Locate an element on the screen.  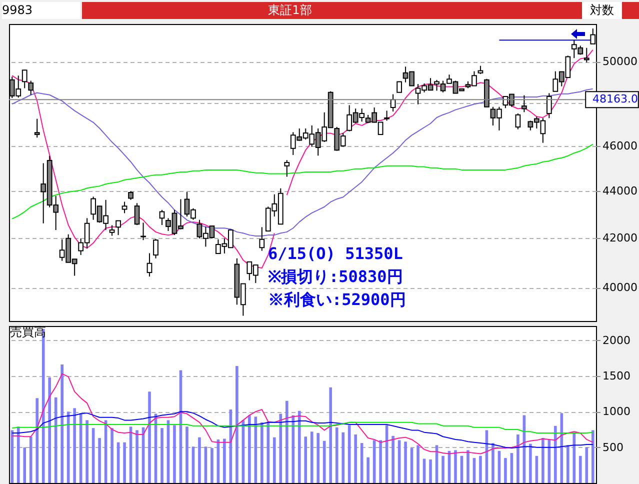
y-tick-label: 1500 is located at coordinates (616, 375).